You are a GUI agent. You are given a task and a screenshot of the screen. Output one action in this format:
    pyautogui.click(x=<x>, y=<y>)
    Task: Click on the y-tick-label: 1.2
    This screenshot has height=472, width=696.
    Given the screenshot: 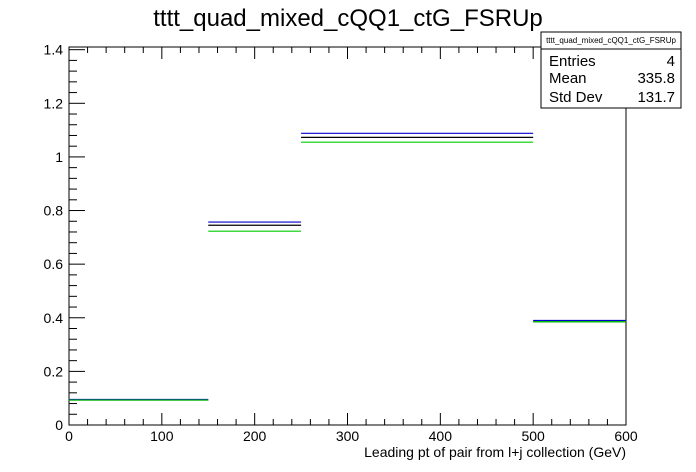 What is the action you would take?
    pyautogui.click(x=54, y=103)
    